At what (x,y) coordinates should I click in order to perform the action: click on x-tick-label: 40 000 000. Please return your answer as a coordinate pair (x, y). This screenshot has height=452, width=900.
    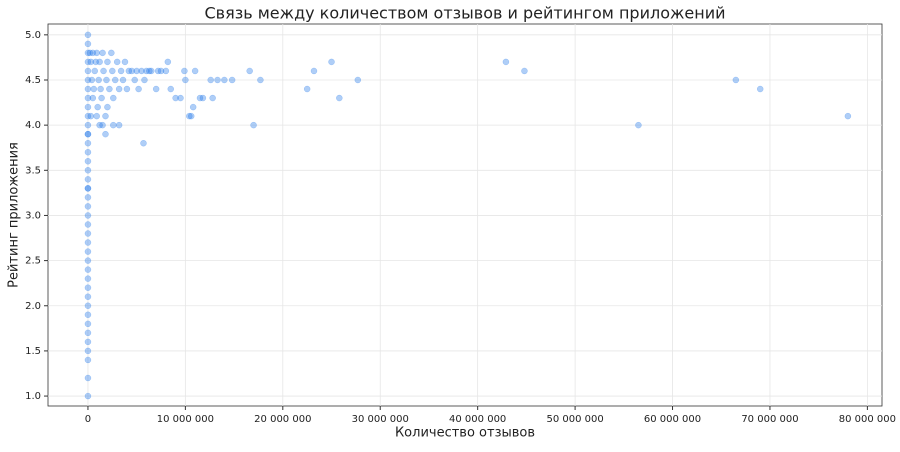
    Looking at the image, I should click on (477, 419).